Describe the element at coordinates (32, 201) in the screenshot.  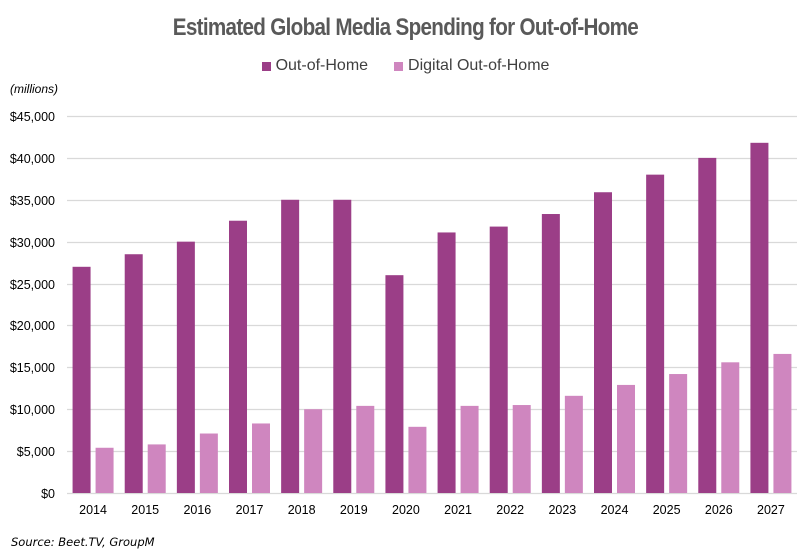
I see `y-tick-label: $35,000` at that location.